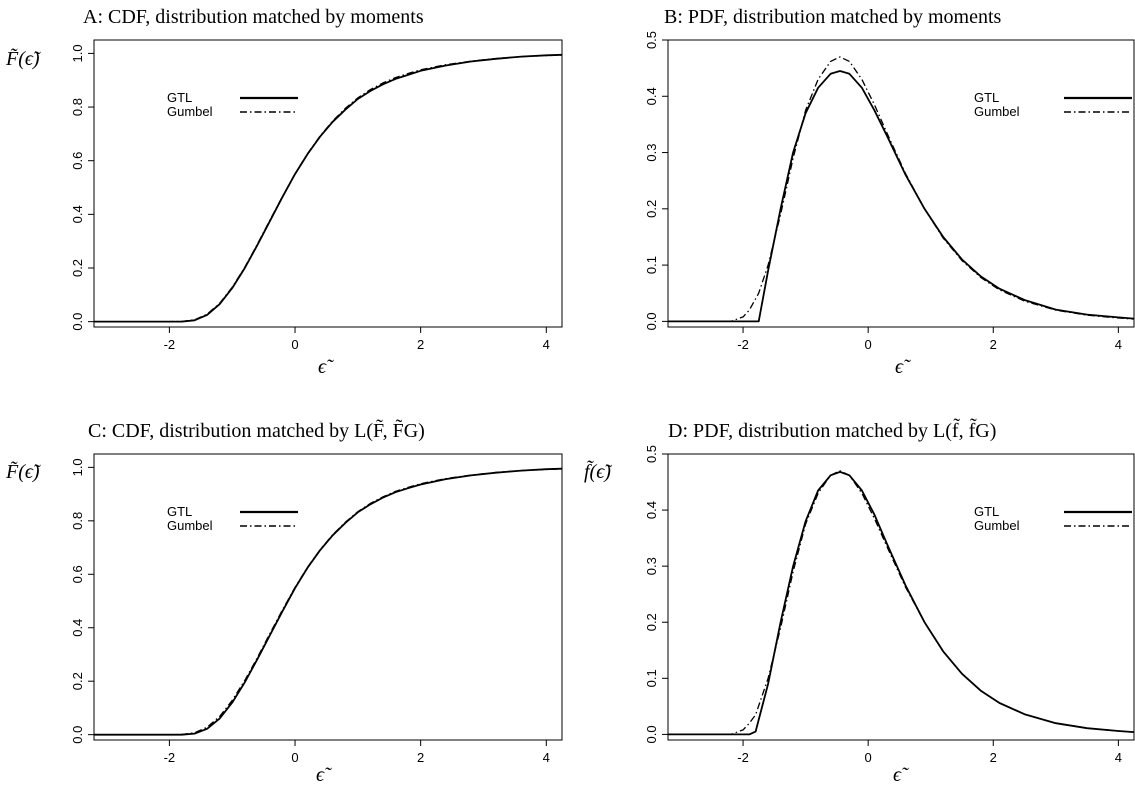  What do you see at coordinates (901, 775) in the screenshot?
I see `panel-d-xlabel: ϵ̃` at bounding box center [901, 775].